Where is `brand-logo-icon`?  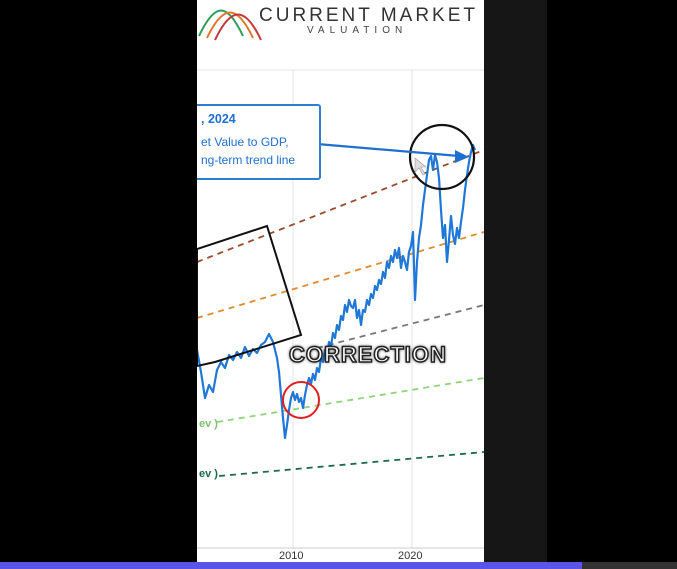
brand-logo-icon is located at coordinates (230, 25).